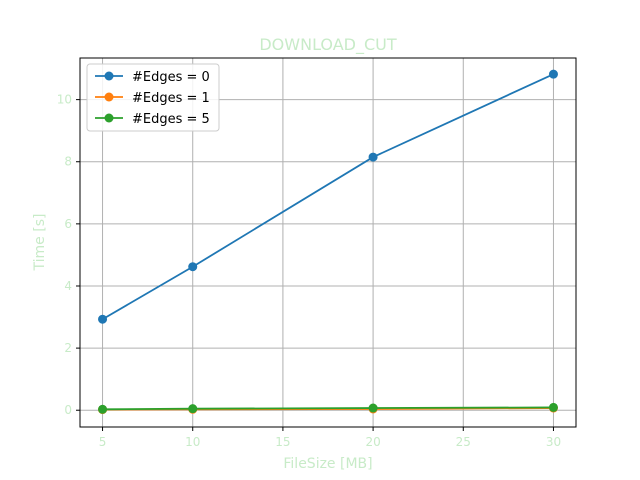  What do you see at coordinates (171, 119) in the screenshot?
I see `legend-label: #Edges = 5` at bounding box center [171, 119].